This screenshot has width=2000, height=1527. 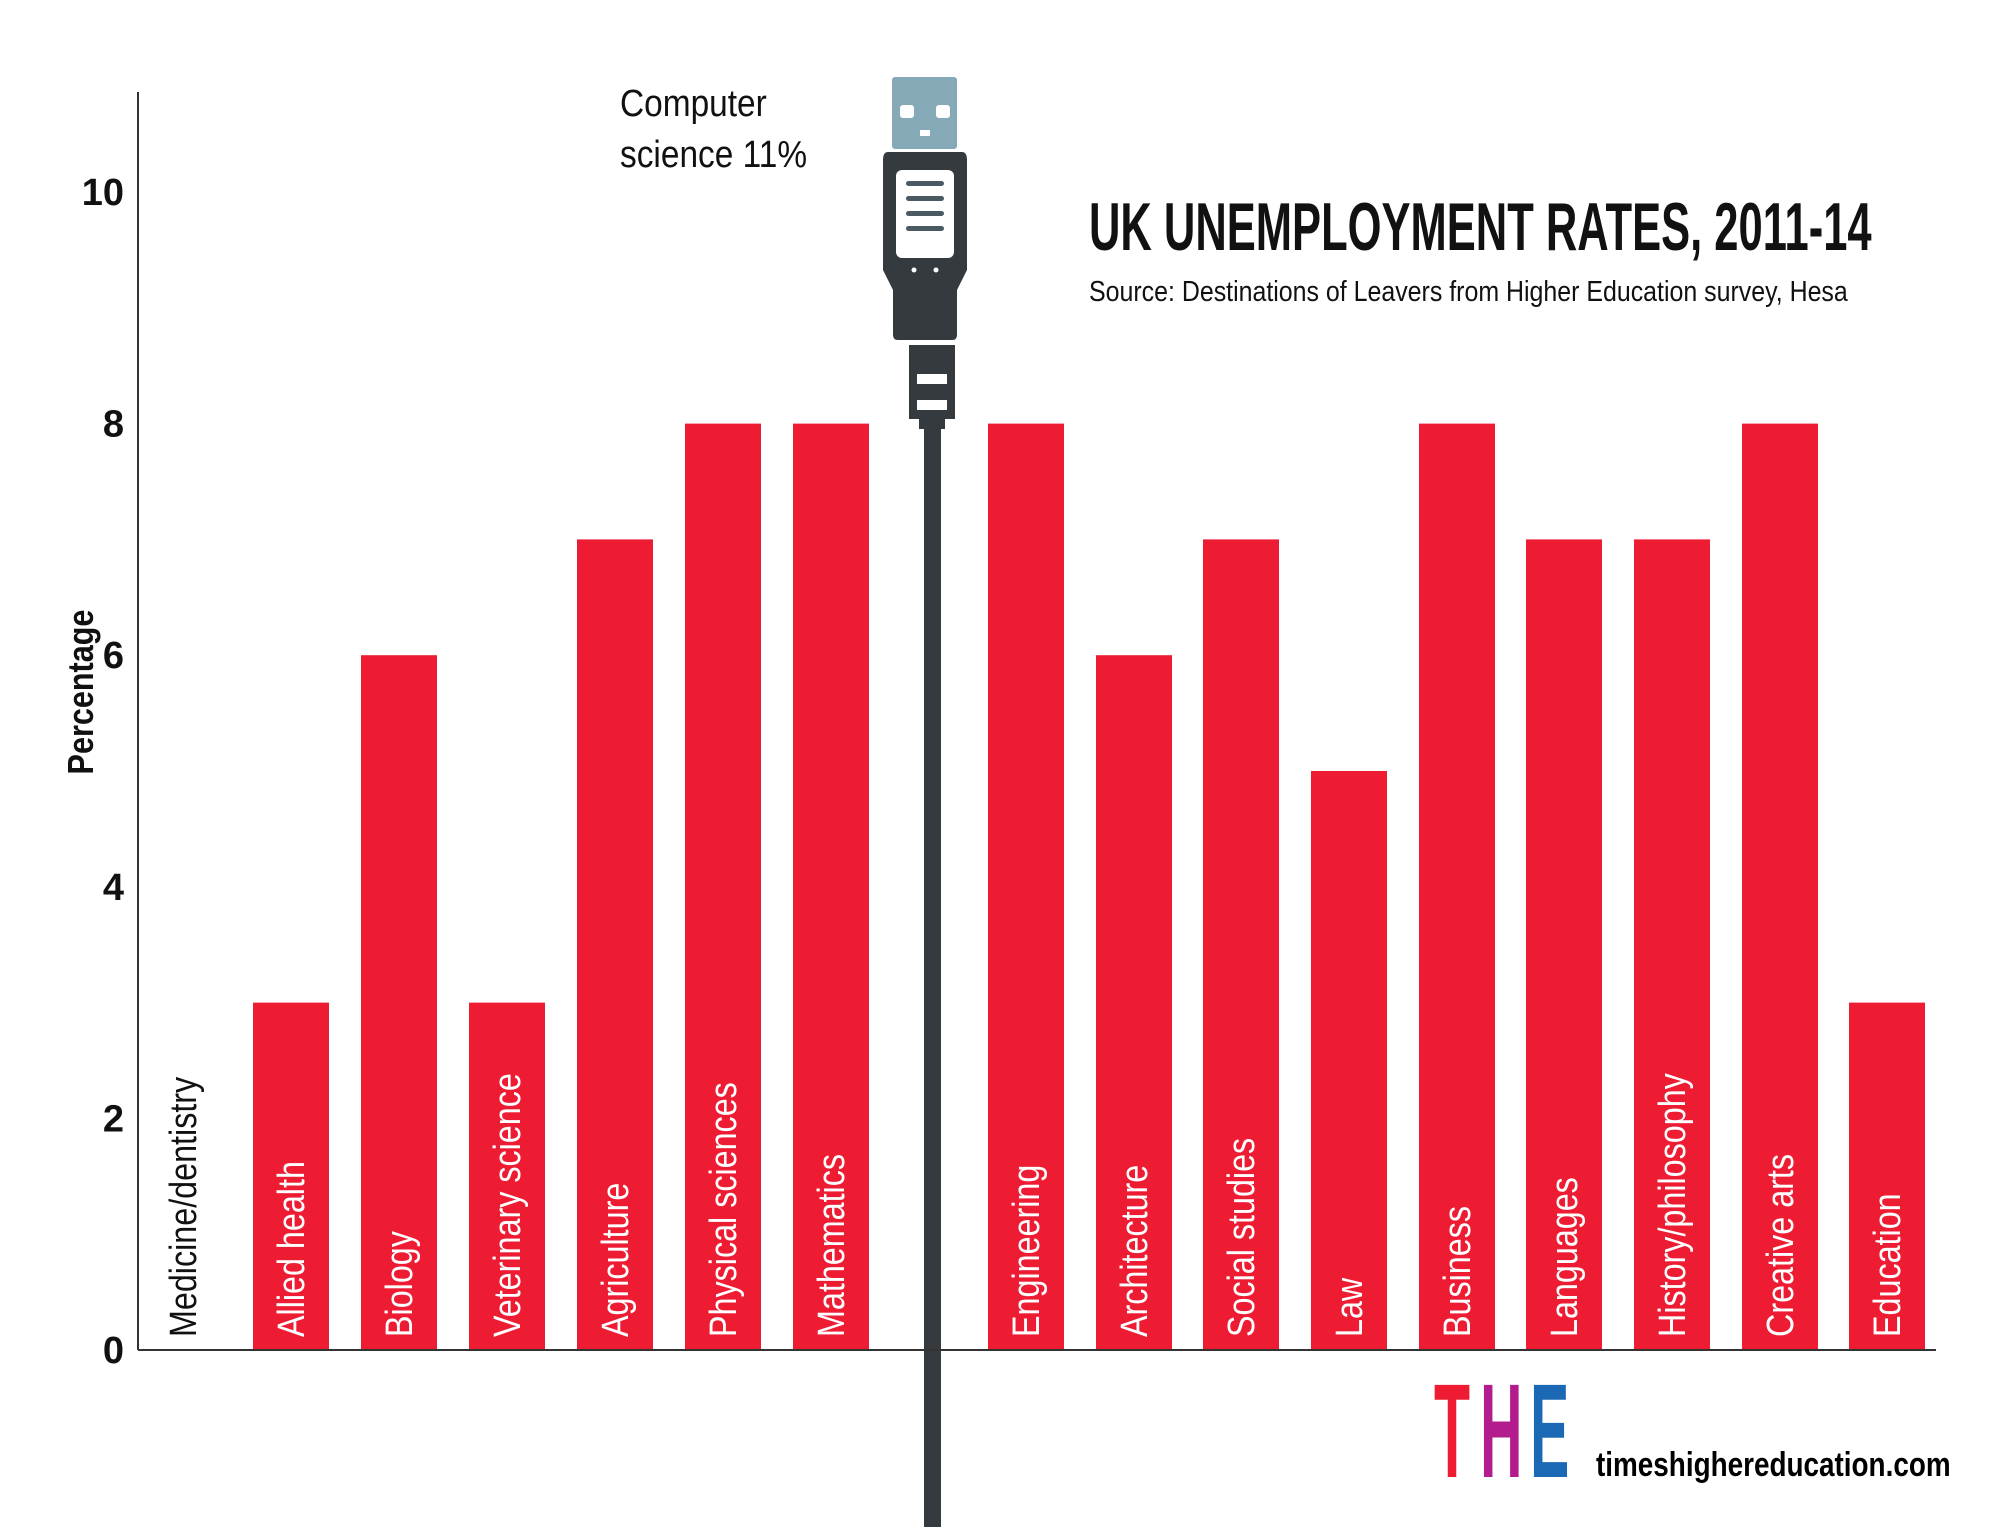 I want to click on y-tick-label: 8, so click(x=113, y=425).